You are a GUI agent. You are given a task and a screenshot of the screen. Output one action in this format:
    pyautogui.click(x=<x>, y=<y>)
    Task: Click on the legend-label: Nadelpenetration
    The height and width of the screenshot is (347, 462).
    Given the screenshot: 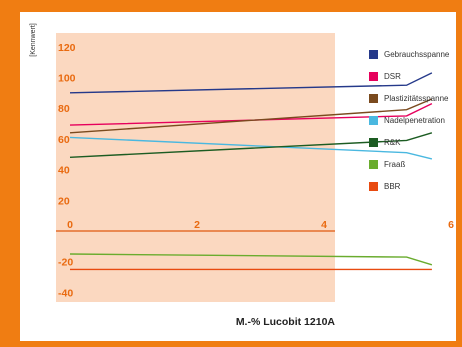 What is the action you would take?
    pyautogui.click(x=414, y=120)
    